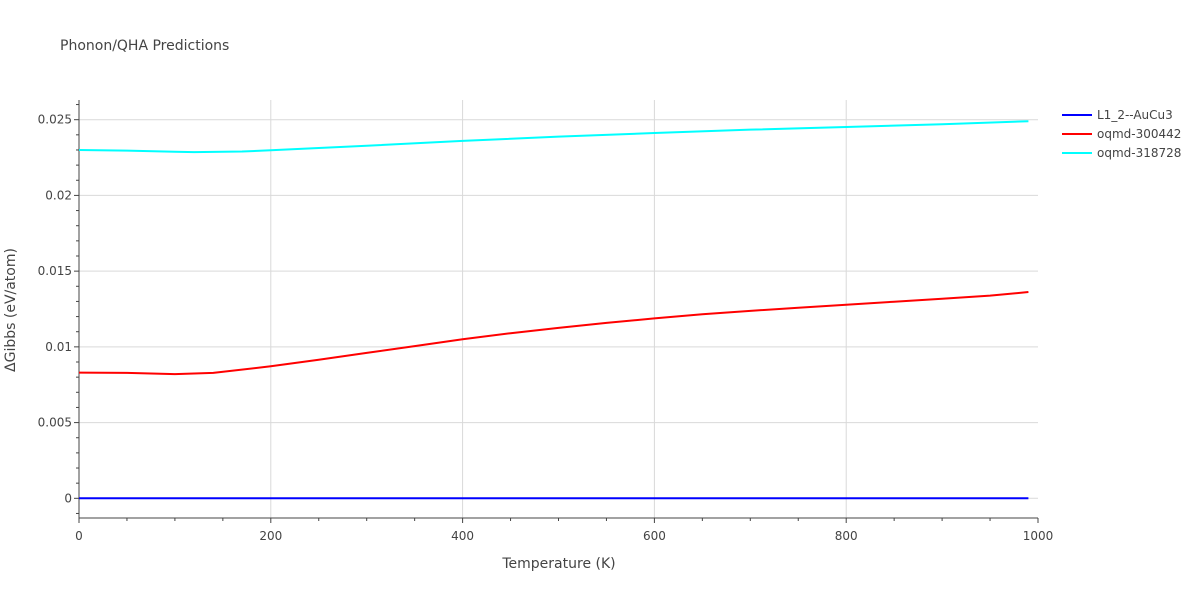 The height and width of the screenshot is (604, 1200). I want to click on y-tick-label: 0.005, so click(55, 423).